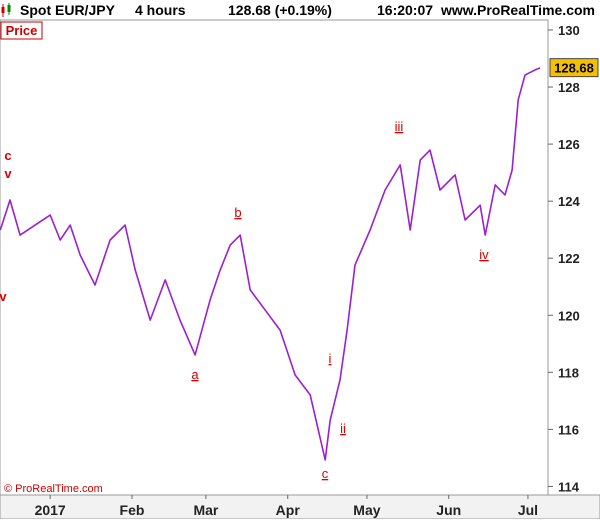 The image size is (600, 524). What do you see at coordinates (569, 315) in the screenshot?
I see `y-tick-label: 120` at bounding box center [569, 315].